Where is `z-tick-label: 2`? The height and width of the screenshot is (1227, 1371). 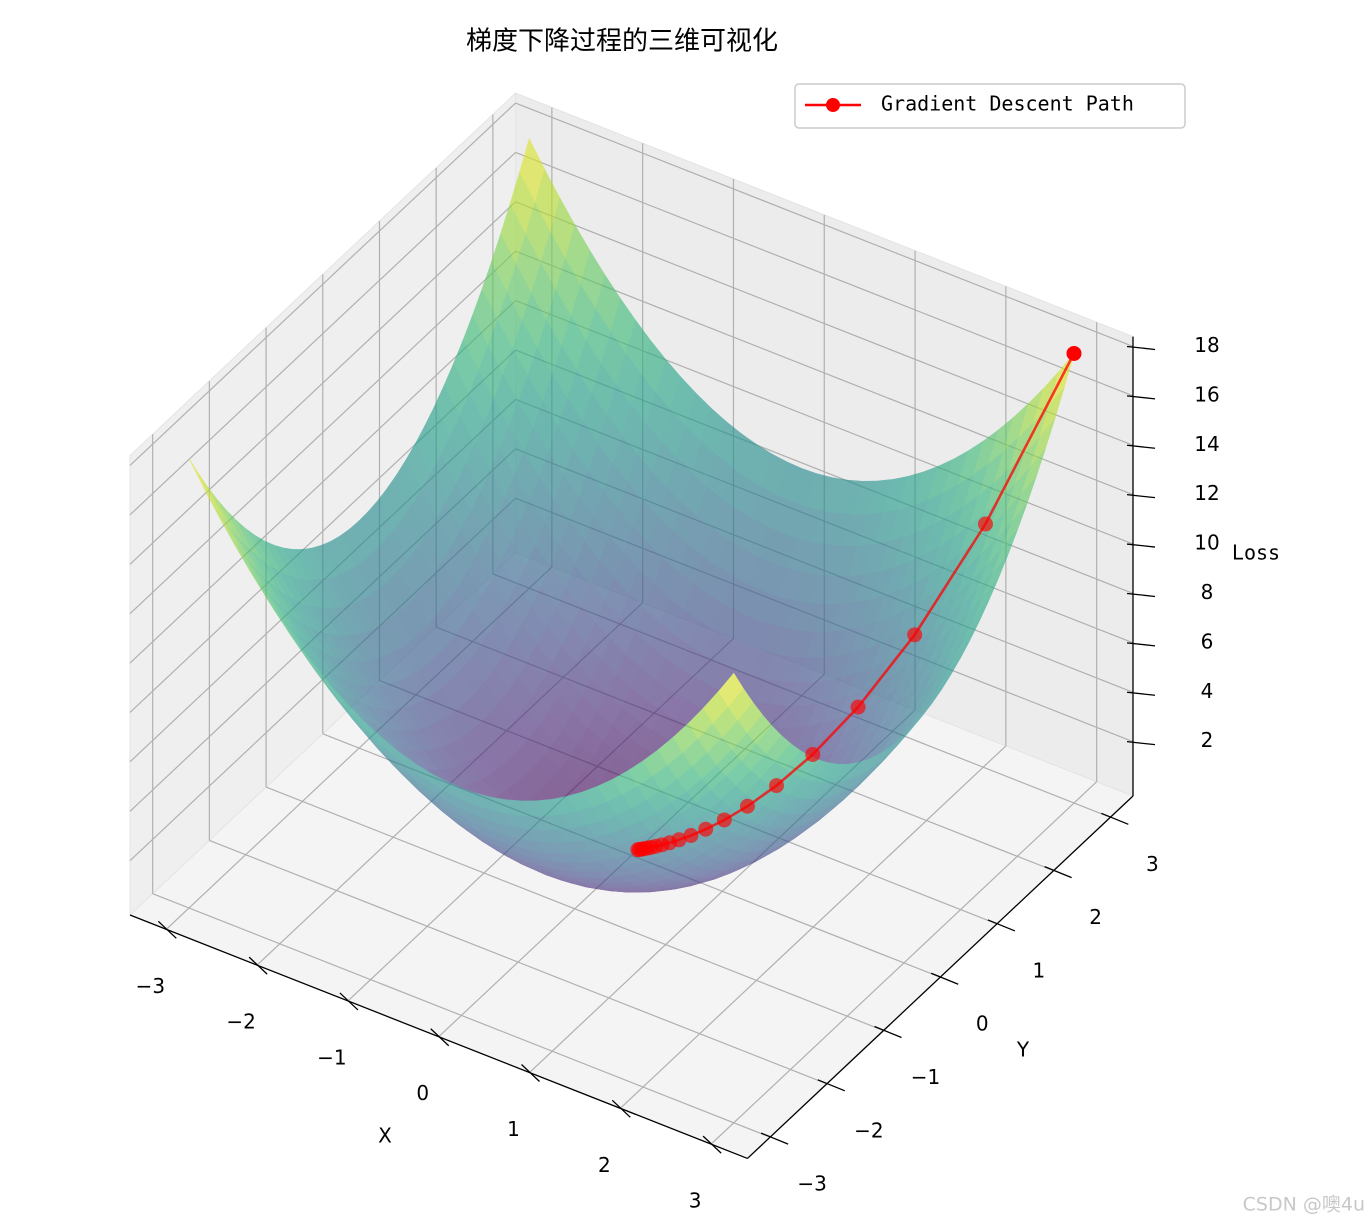
z-tick-label: 2 is located at coordinates (1207, 740).